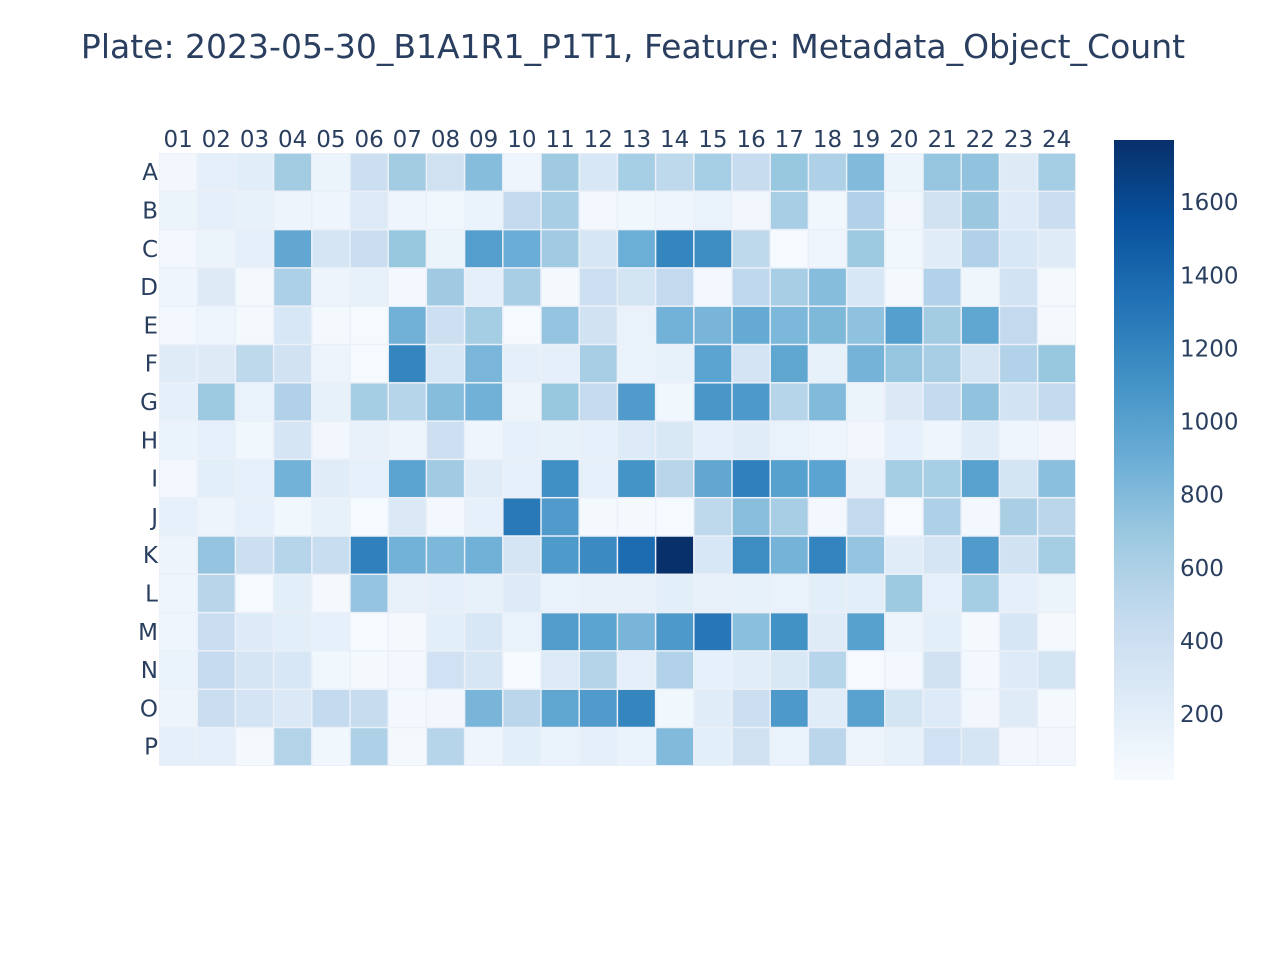 The image size is (1280, 960). What do you see at coordinates (866, 210) in the screenshot?
I see `heatmap-cell-B19` at bounding box center [866, 210].